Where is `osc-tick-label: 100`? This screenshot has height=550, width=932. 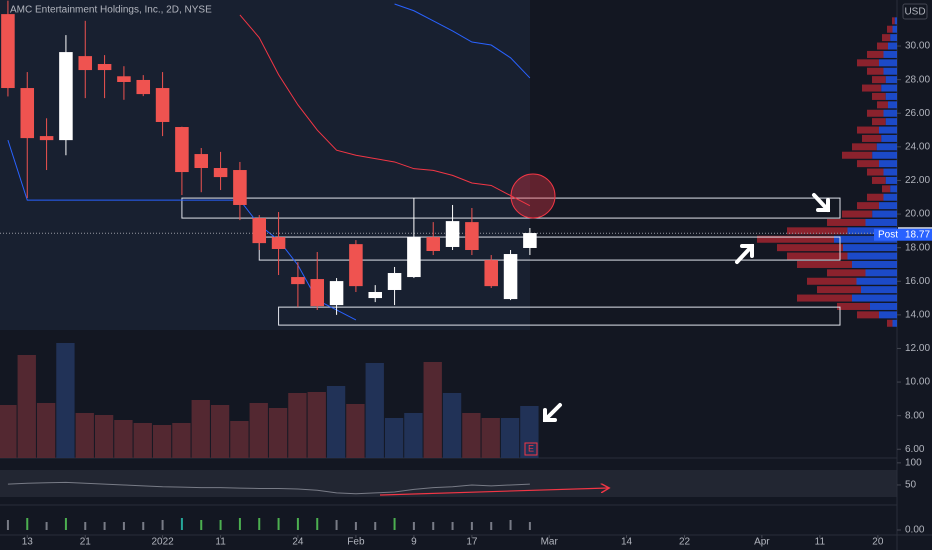 osc-tick-label: 100 is located at coordinates (913, 463).